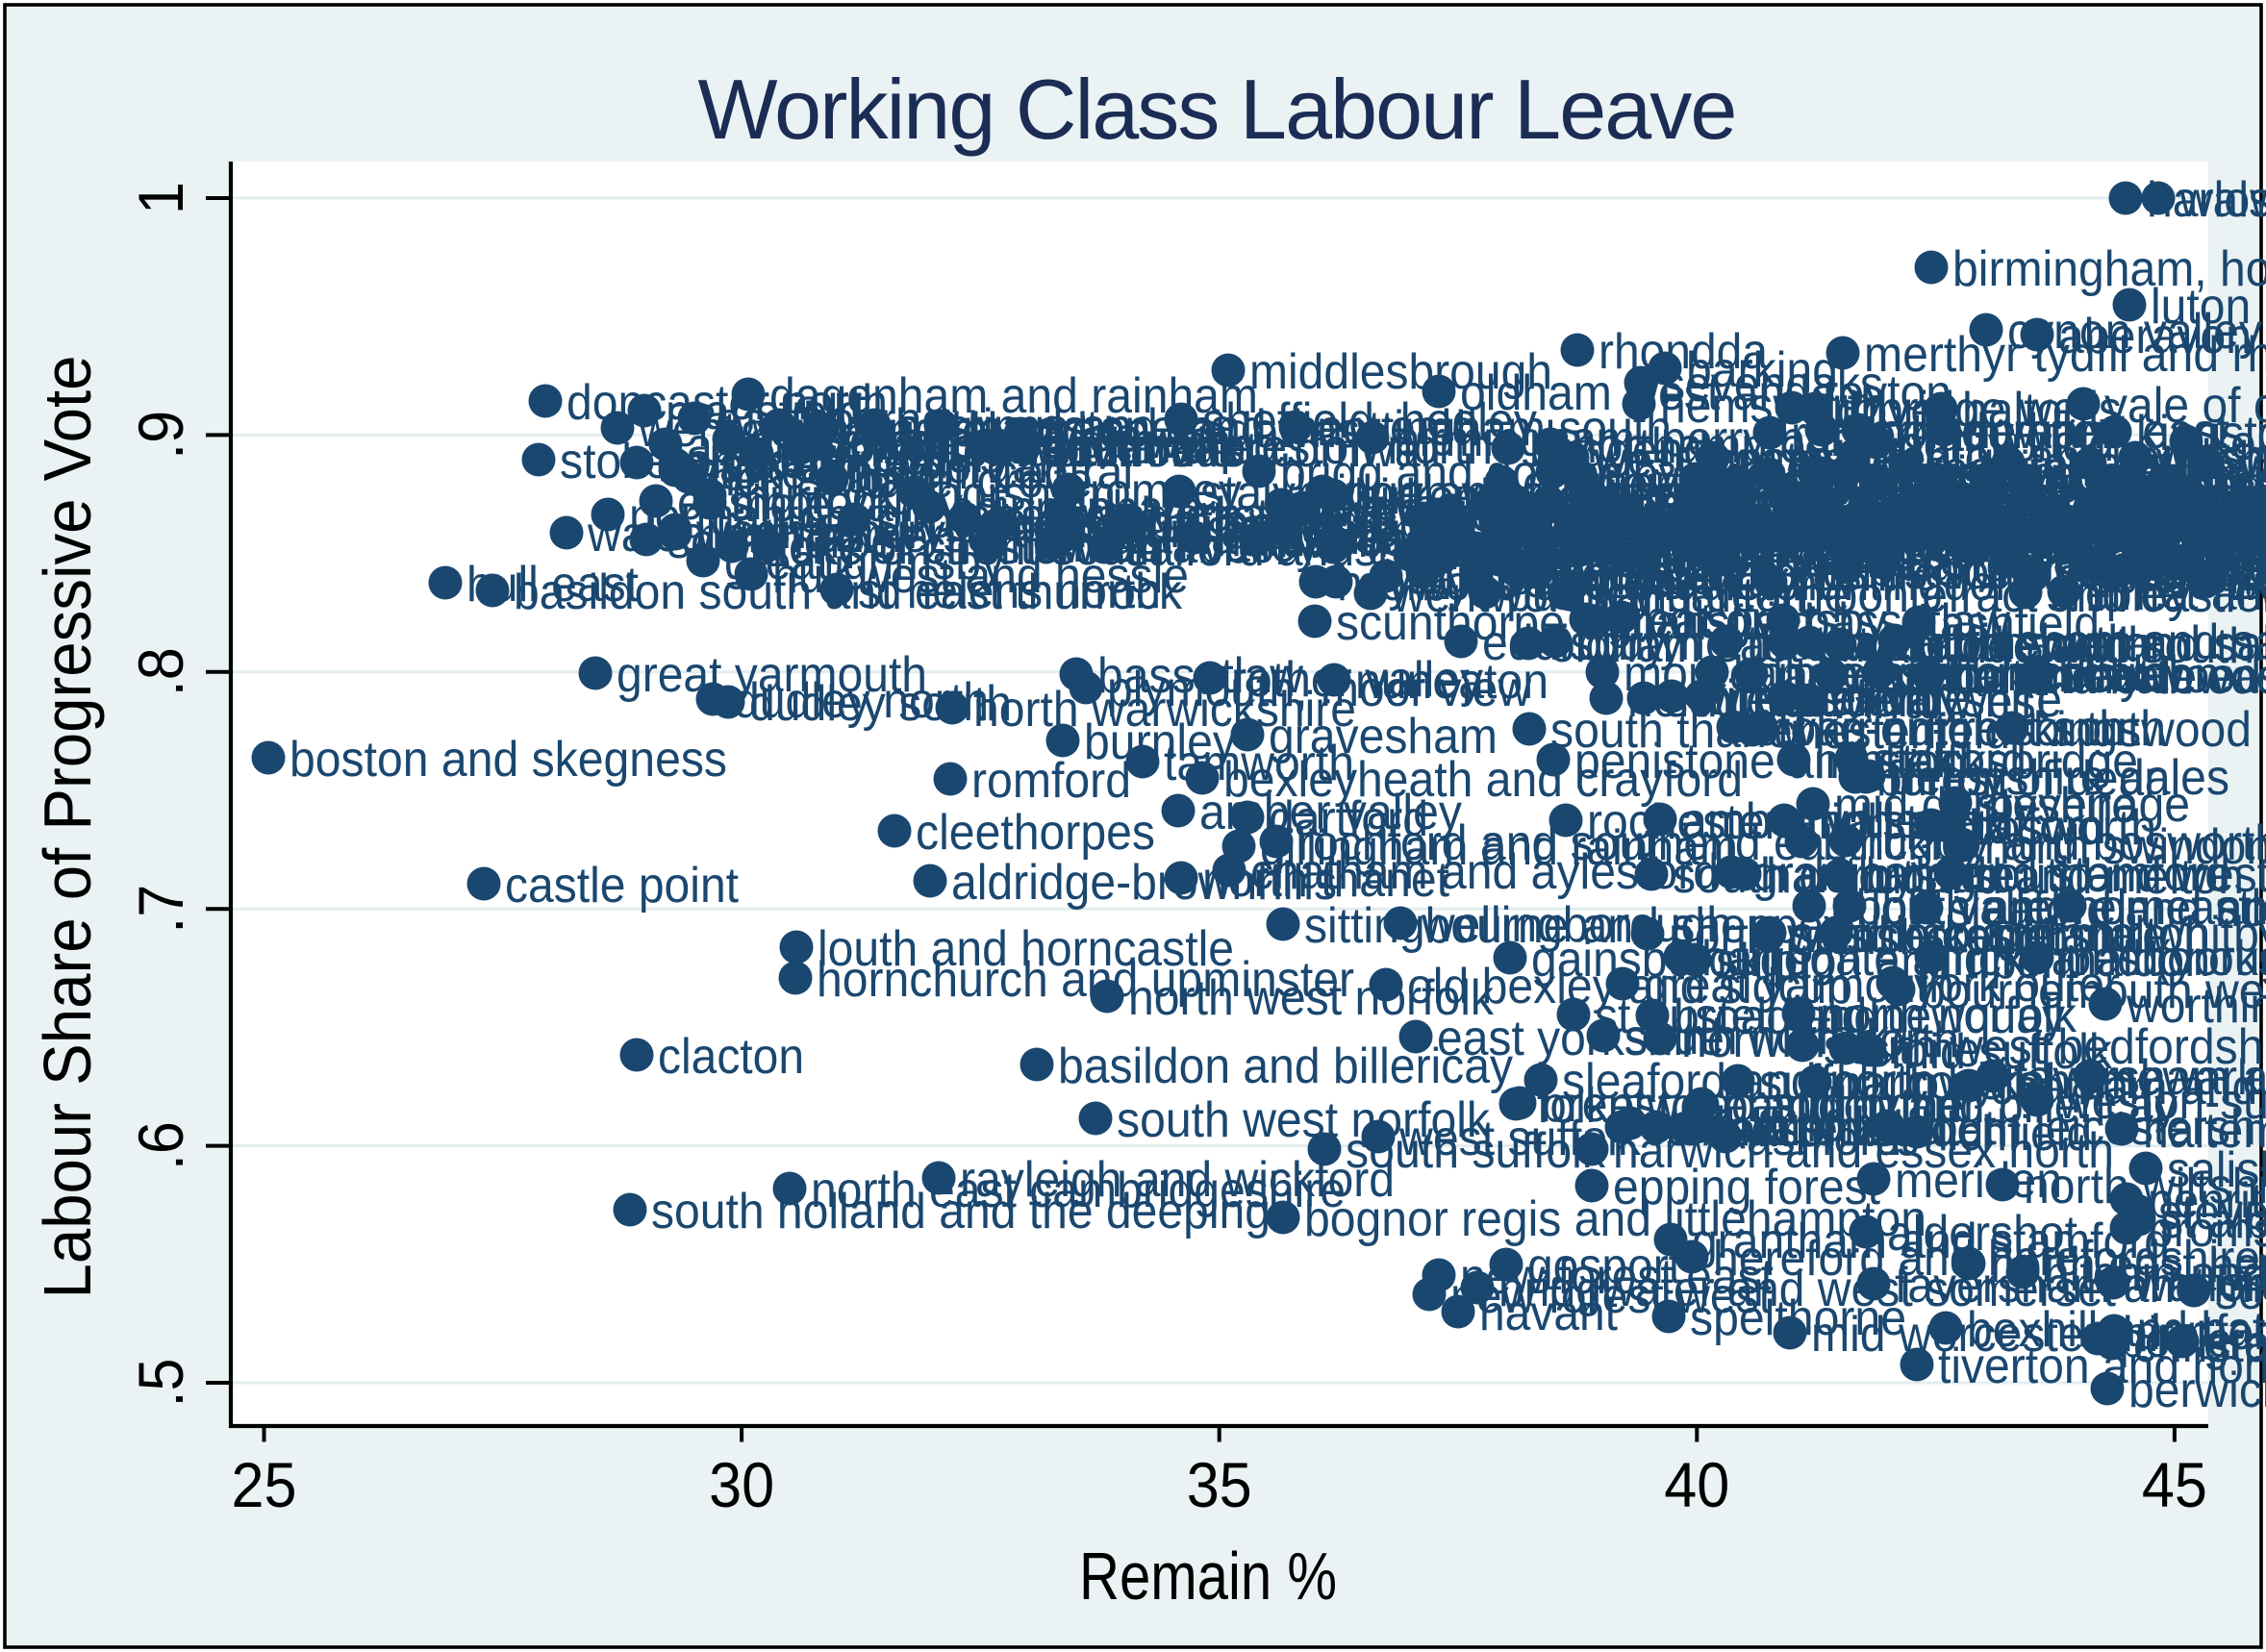  What do you see at coordinates (1079, 1190) in the screenshot?
I see `svg-text: north east cambridgeshire` at bounding box center [1079, 1190].